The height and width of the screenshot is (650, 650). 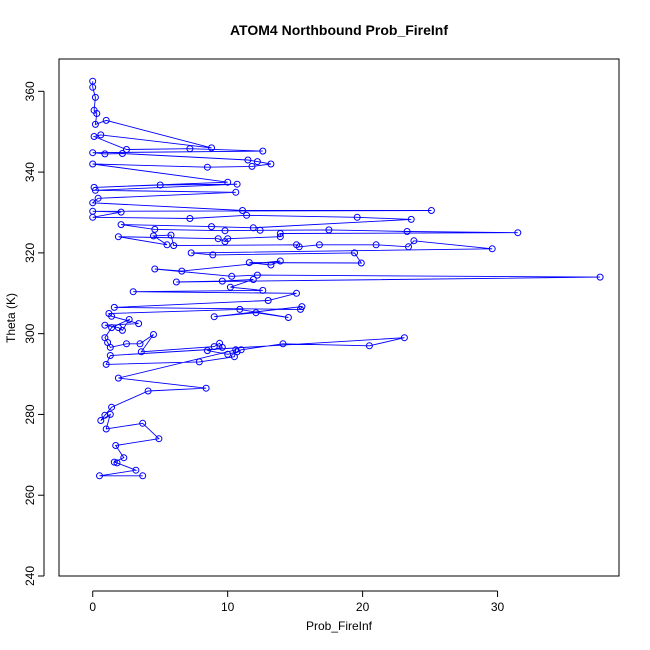 I want to click on y-axis: 240 260 280 300 320 340 360, so click(x=34, y=333).